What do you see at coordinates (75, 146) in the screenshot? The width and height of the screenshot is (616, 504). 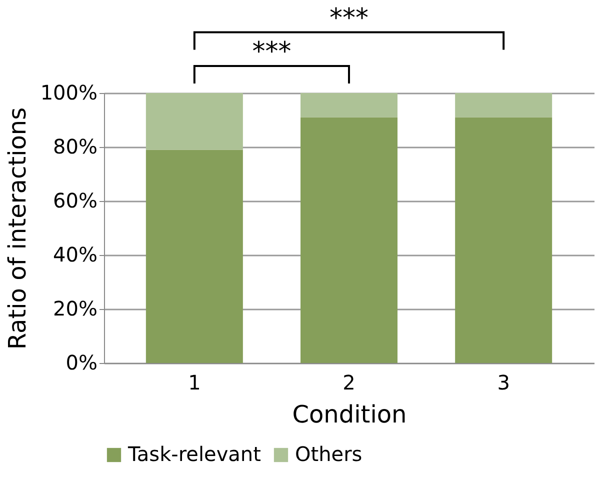 I see `y-tick-label: 80%` at bounding box center [75, 146].